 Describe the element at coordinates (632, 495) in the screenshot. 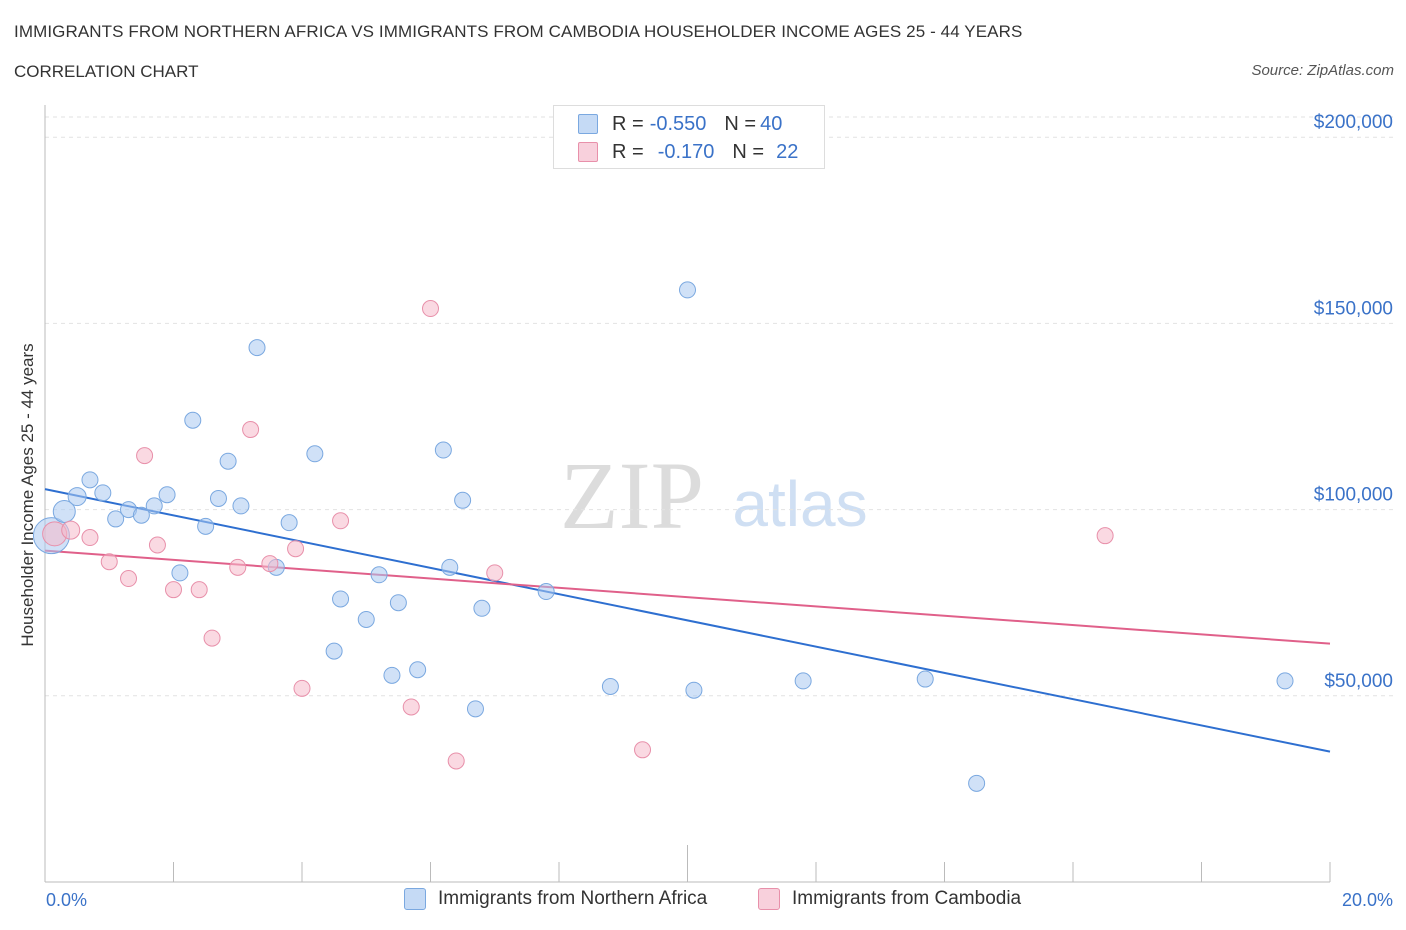

I see `watermark-zip: ZIP` at that location.